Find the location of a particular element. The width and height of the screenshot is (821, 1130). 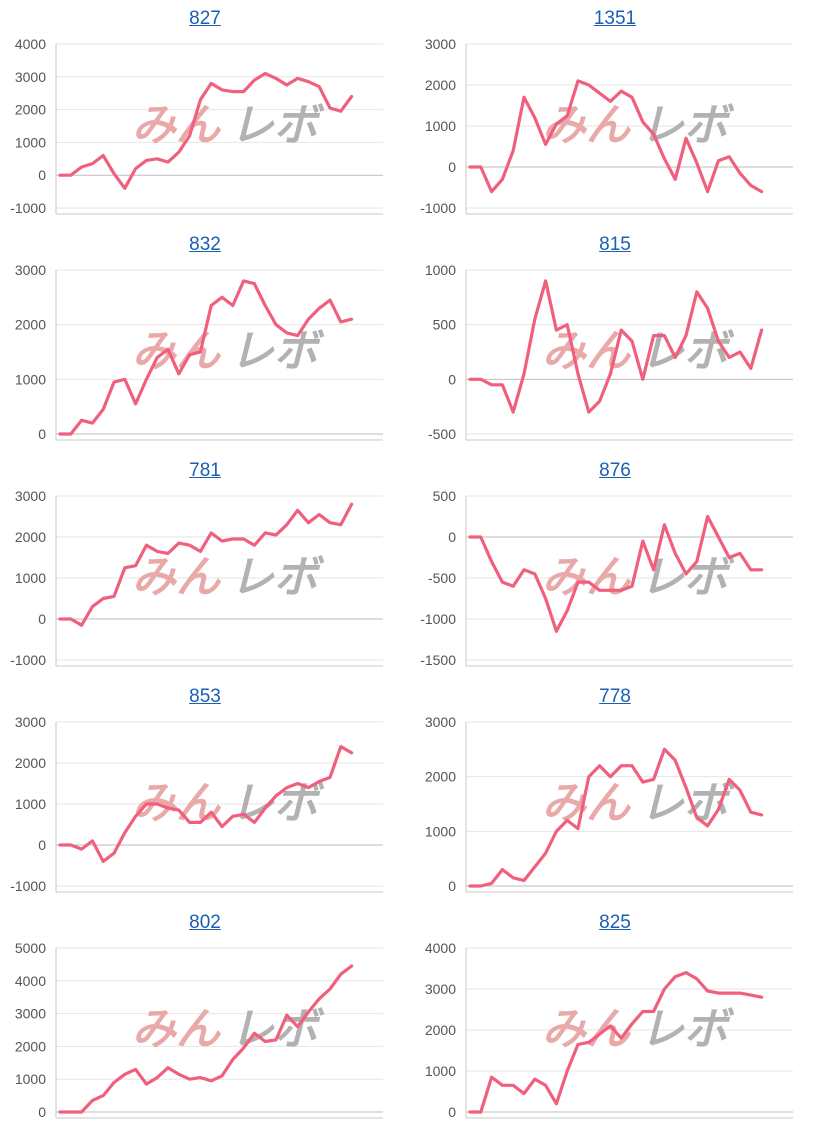

chart-title-link: 825 is located at coordinates (615, 922).